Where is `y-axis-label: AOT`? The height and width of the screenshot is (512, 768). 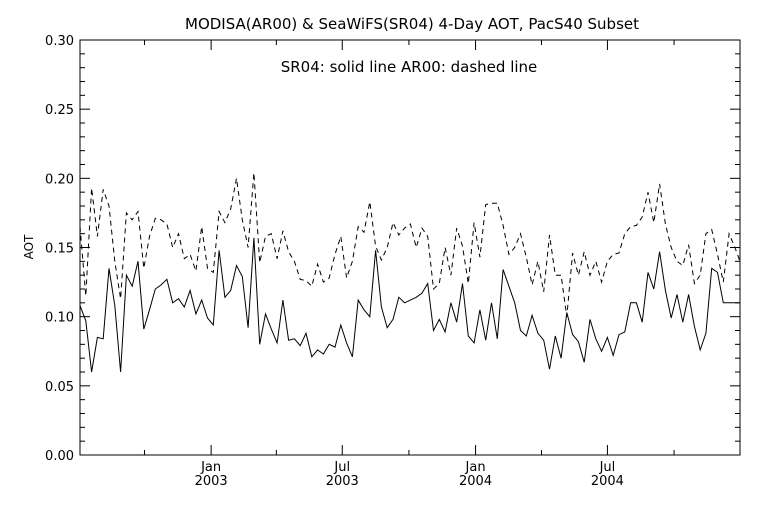
y-axis-label: AOT is located at coordinates (29, 246).